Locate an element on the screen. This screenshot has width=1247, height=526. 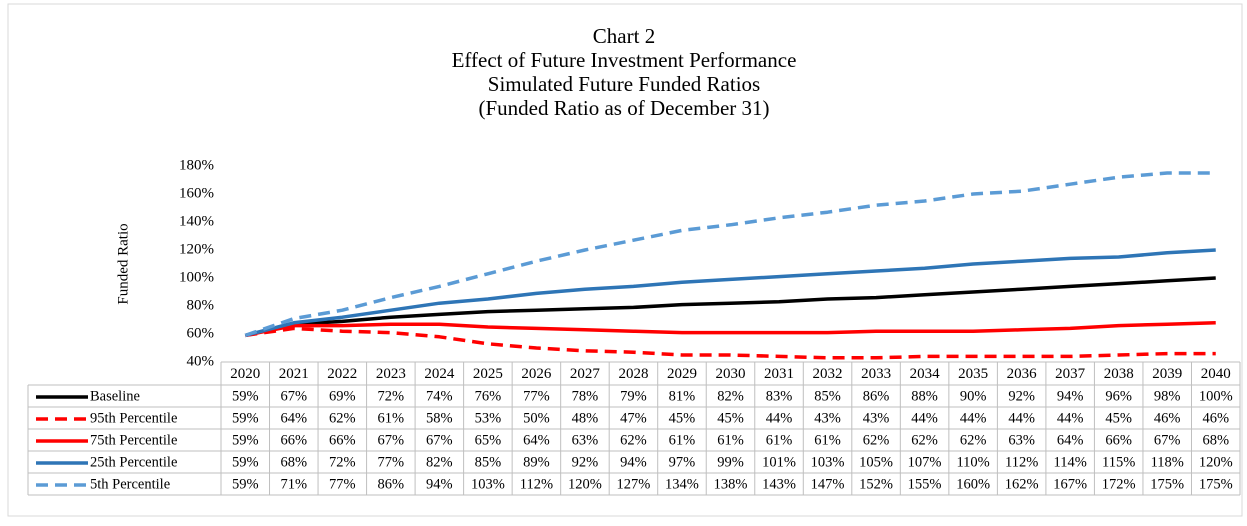
table-cell: 50% is located at coordinates (536, 418).